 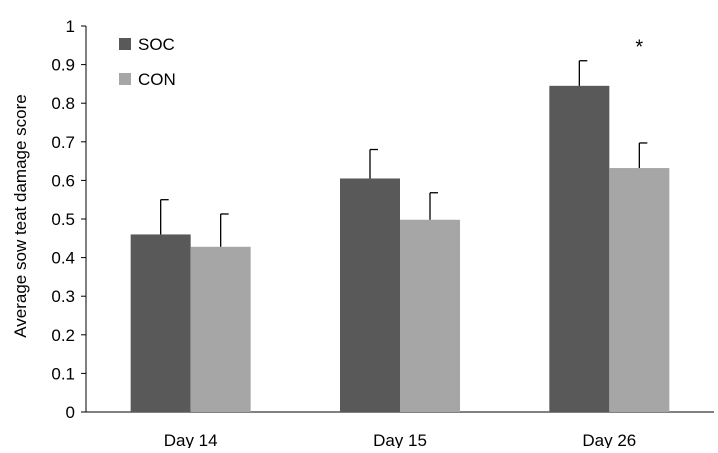 I want to click on y-axis-label: Average sow teat damage score, so click(x=20, y=216).